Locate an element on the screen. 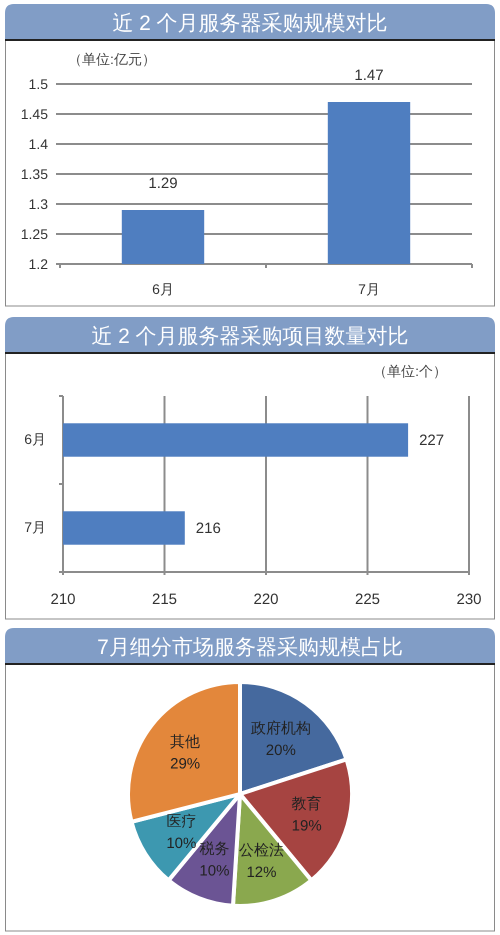  slice-label: 税务 is located at coordinates (214, 849).